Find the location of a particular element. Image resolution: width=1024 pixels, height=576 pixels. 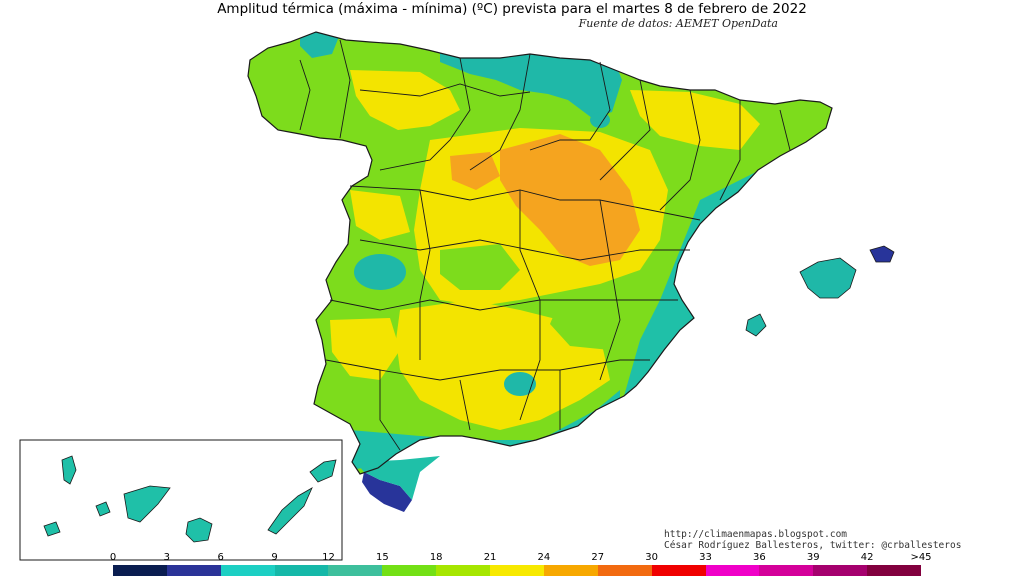

legend-tick-label: 21 is located at coordinates (490, 557).